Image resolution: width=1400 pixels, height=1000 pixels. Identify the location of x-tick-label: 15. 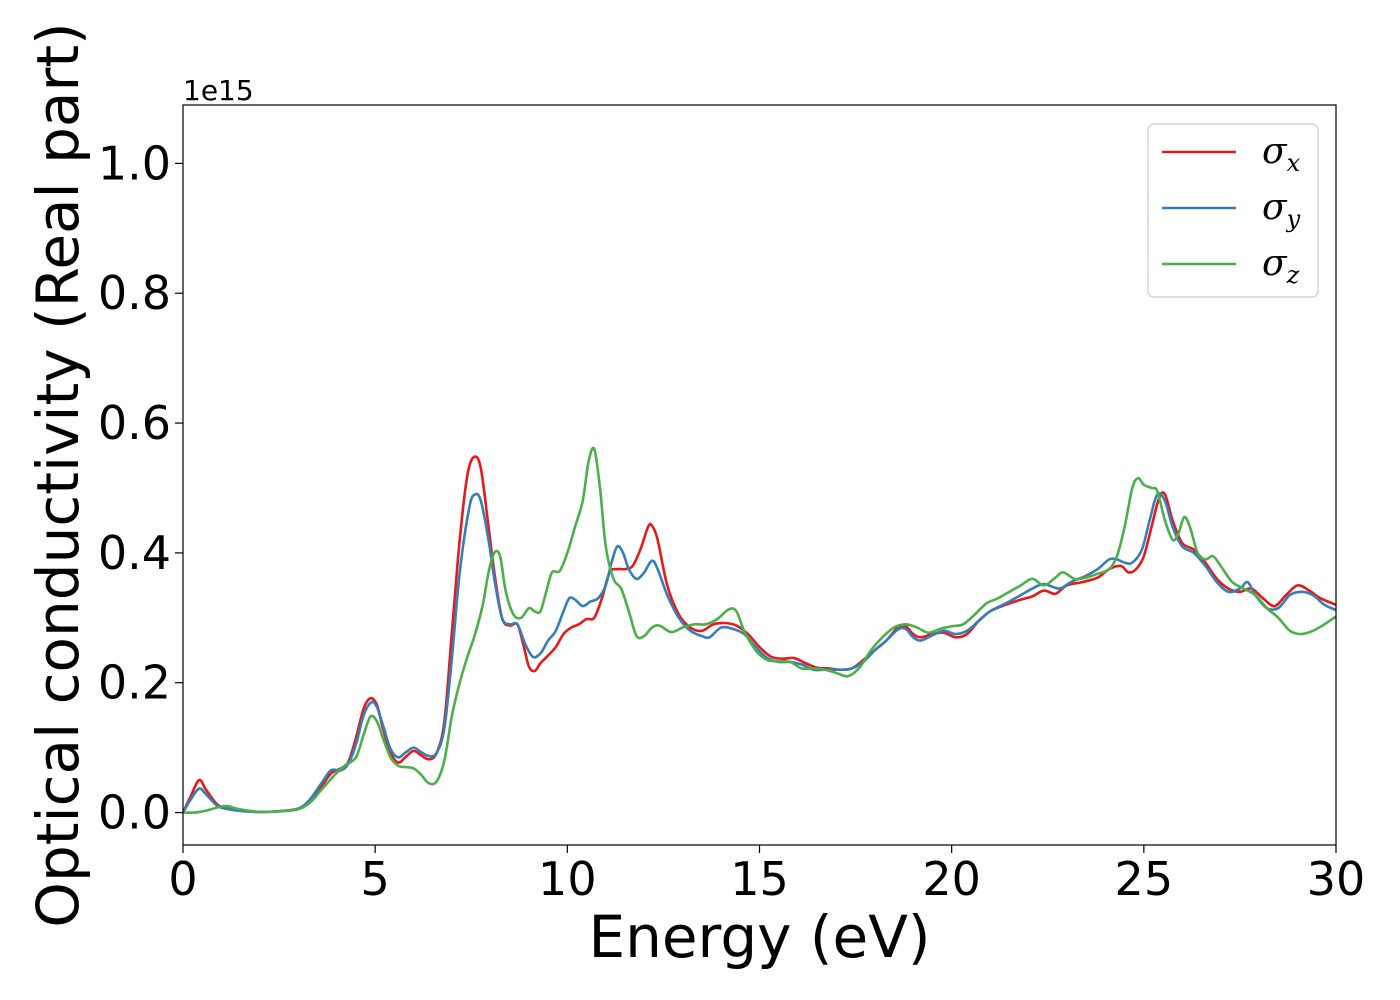
(759, 879).